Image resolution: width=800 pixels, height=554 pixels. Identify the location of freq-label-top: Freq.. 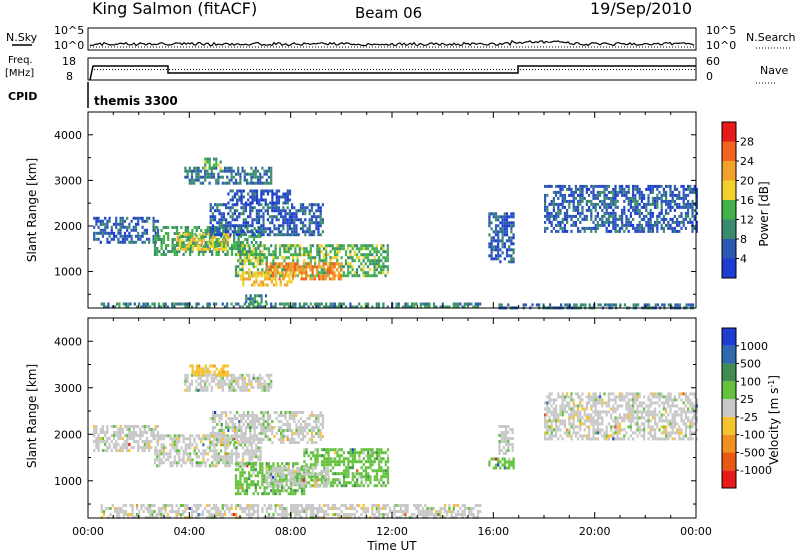
(20, 60).